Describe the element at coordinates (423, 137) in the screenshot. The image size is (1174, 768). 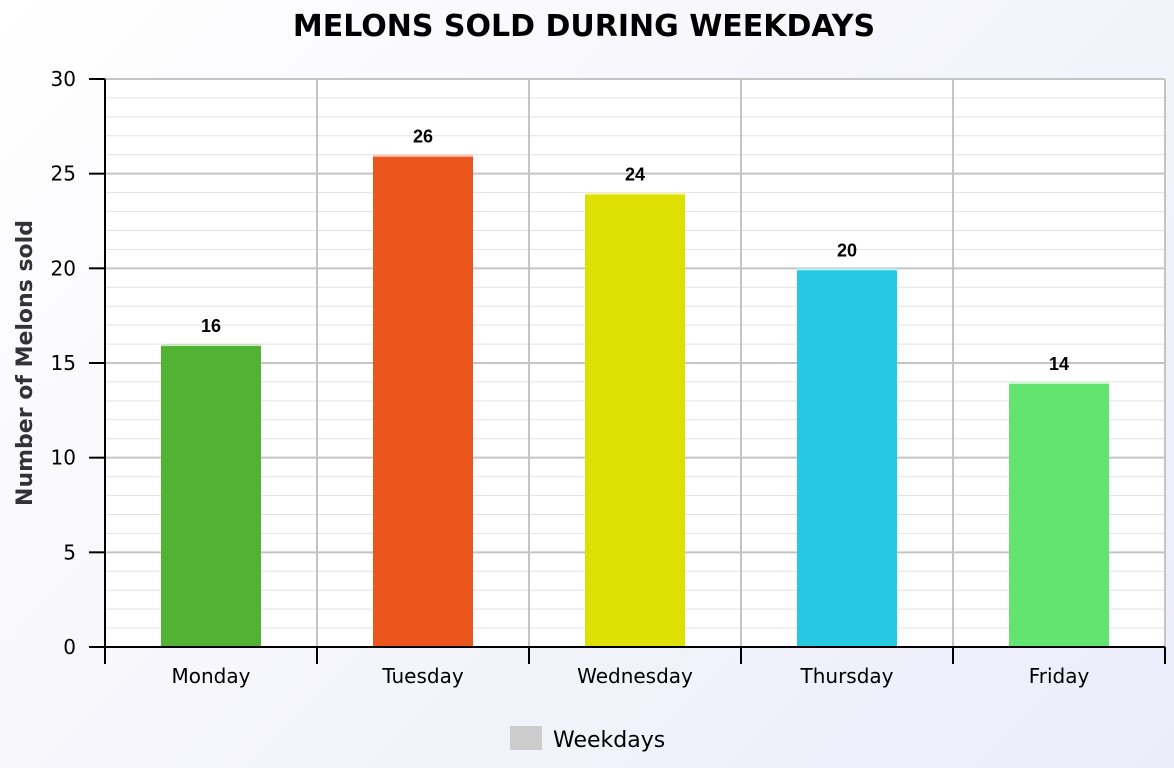
I see `data-label: 26` at that location.